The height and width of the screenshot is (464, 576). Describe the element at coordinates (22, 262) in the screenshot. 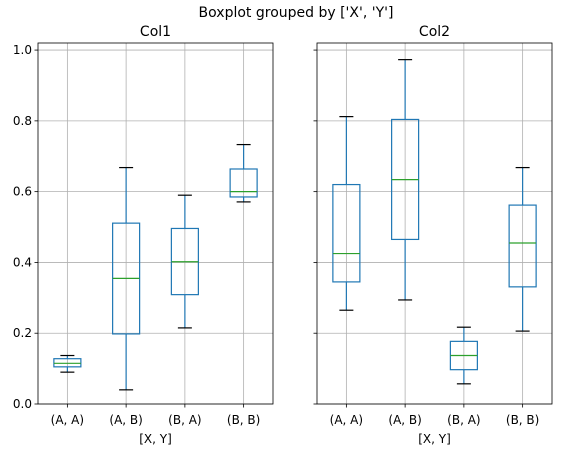

I see `y-tick-label: 0.4` at that location.